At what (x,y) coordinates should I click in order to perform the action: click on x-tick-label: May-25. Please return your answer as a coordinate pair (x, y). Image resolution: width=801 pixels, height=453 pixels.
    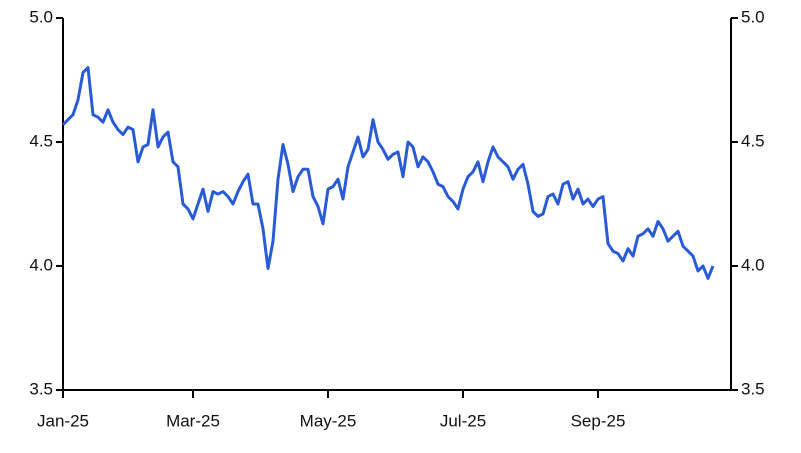
    Looking at the image, I should click on (328, 420).